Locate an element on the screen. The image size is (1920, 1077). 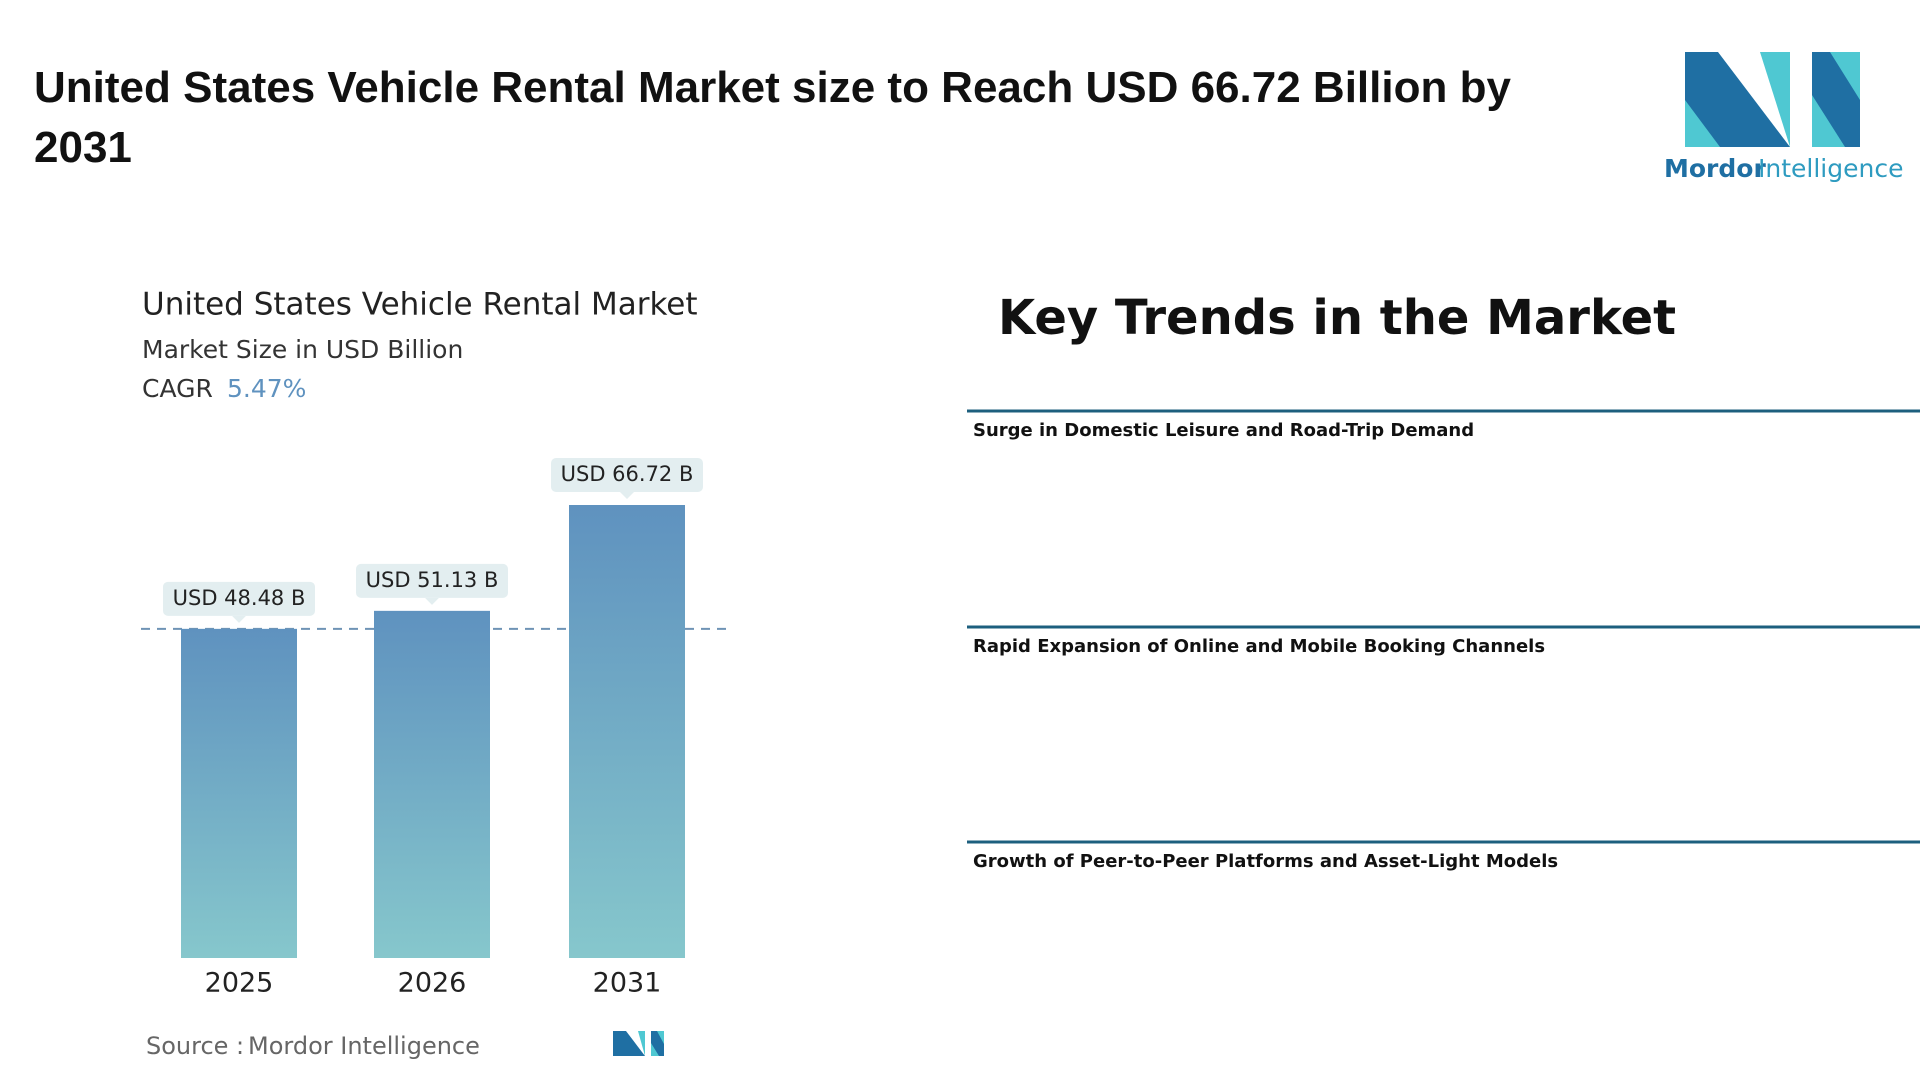
logo-word: Mordor is located at coordinates (1715, 168).